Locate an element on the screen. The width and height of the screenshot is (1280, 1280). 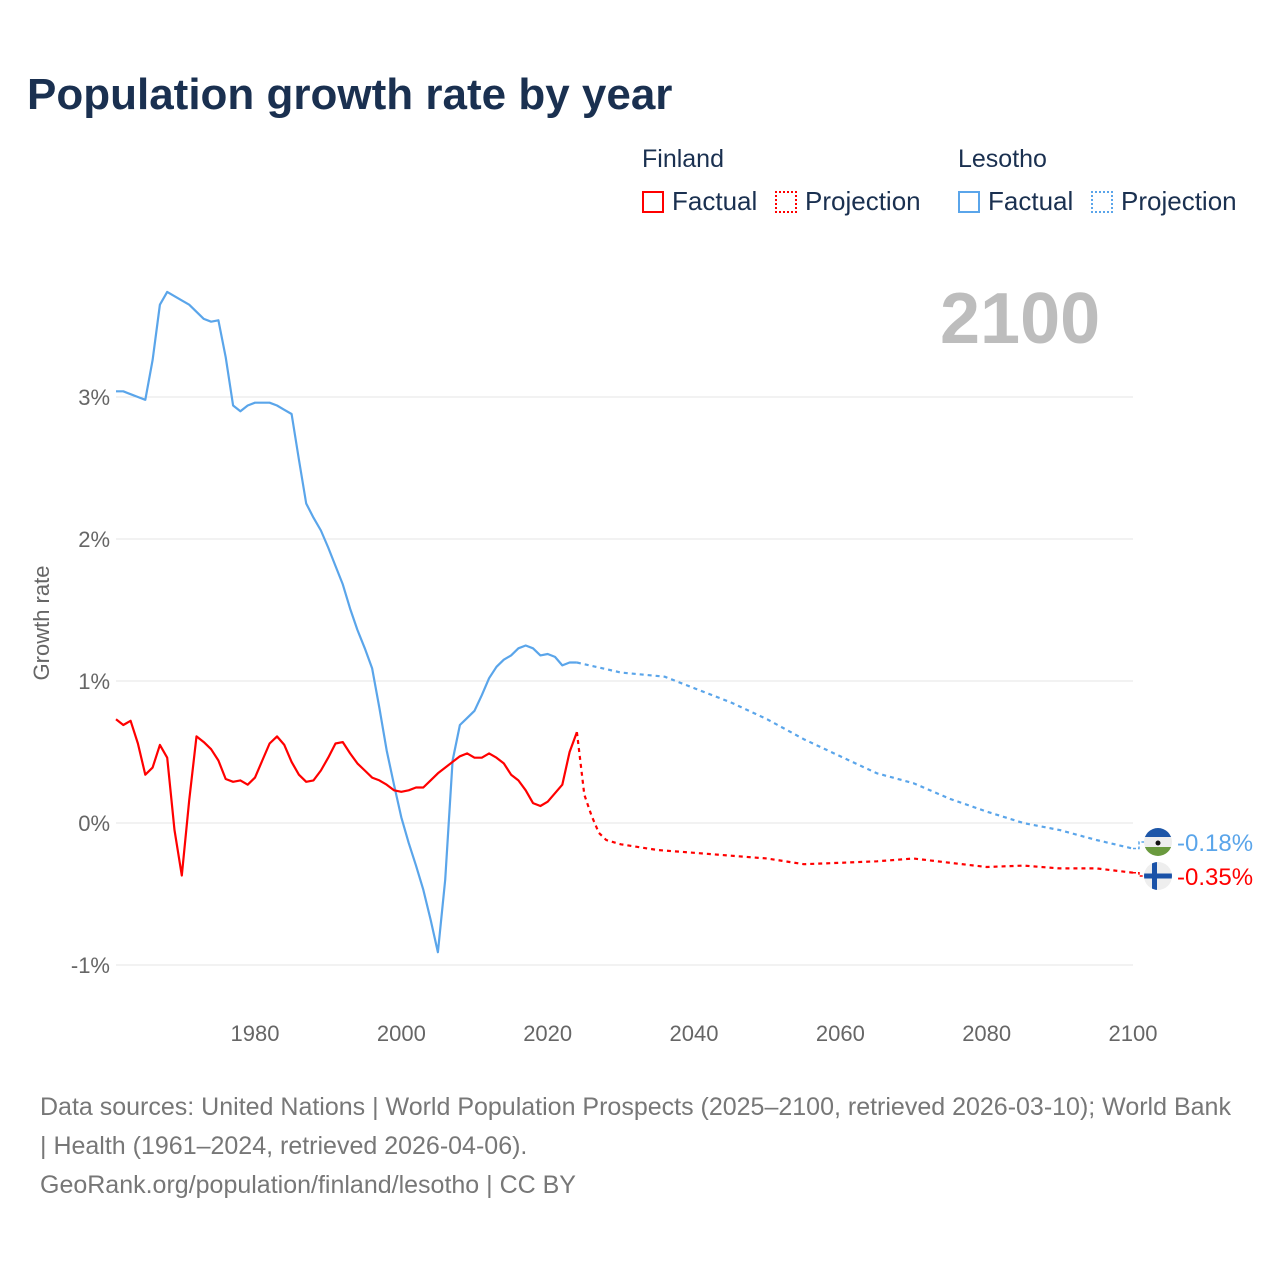
series-line-lesotho-projection is located at coordinates (855, 755).